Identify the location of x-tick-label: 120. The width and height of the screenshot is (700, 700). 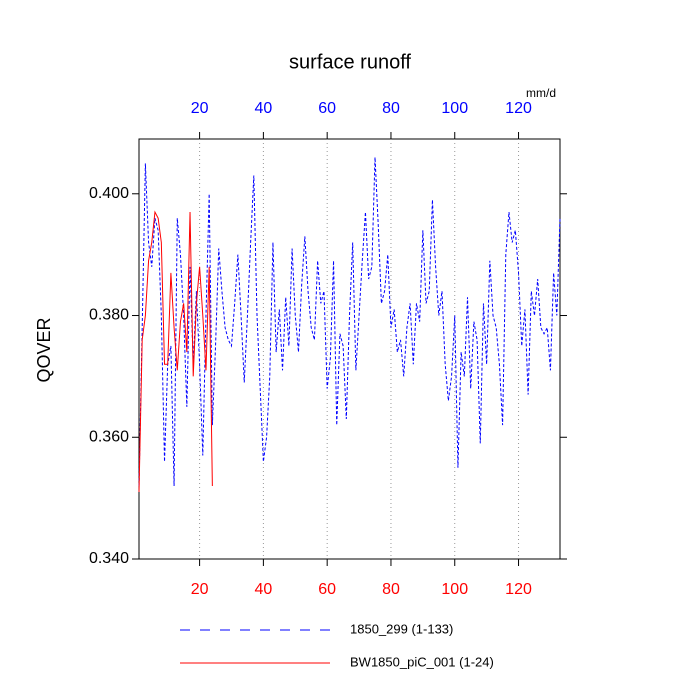
(518, 589).